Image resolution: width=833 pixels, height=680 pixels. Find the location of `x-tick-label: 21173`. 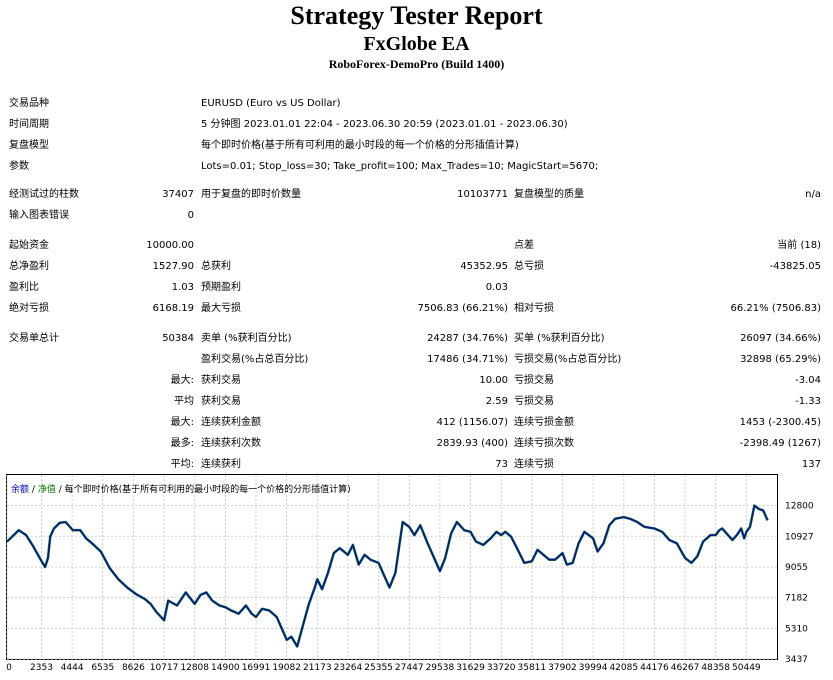

x-tick-label: 21173 is located at coordinates (317, 668).